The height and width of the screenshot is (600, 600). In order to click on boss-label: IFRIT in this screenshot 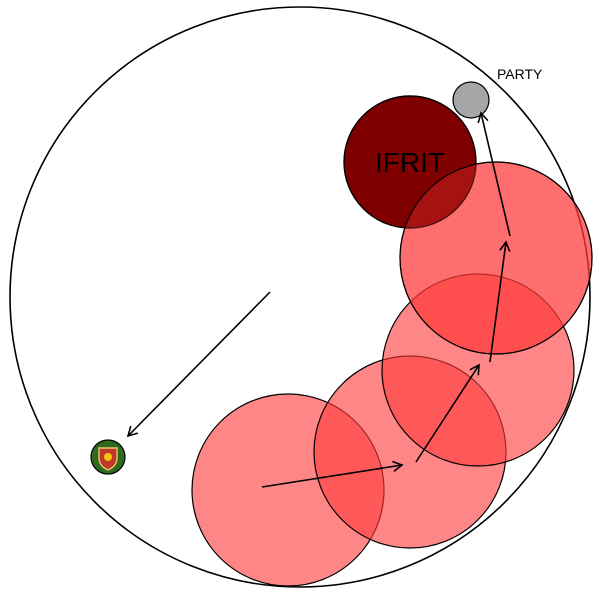, I will do `click(410, 162)`.